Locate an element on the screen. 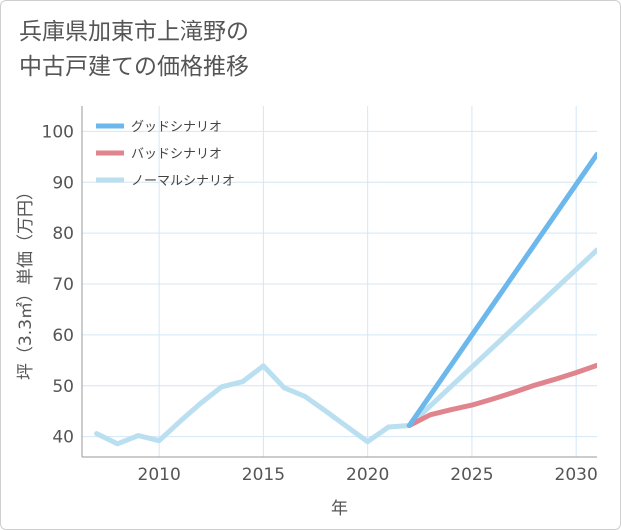  y-tick-label: 100 is located at coordinates (58, 132).